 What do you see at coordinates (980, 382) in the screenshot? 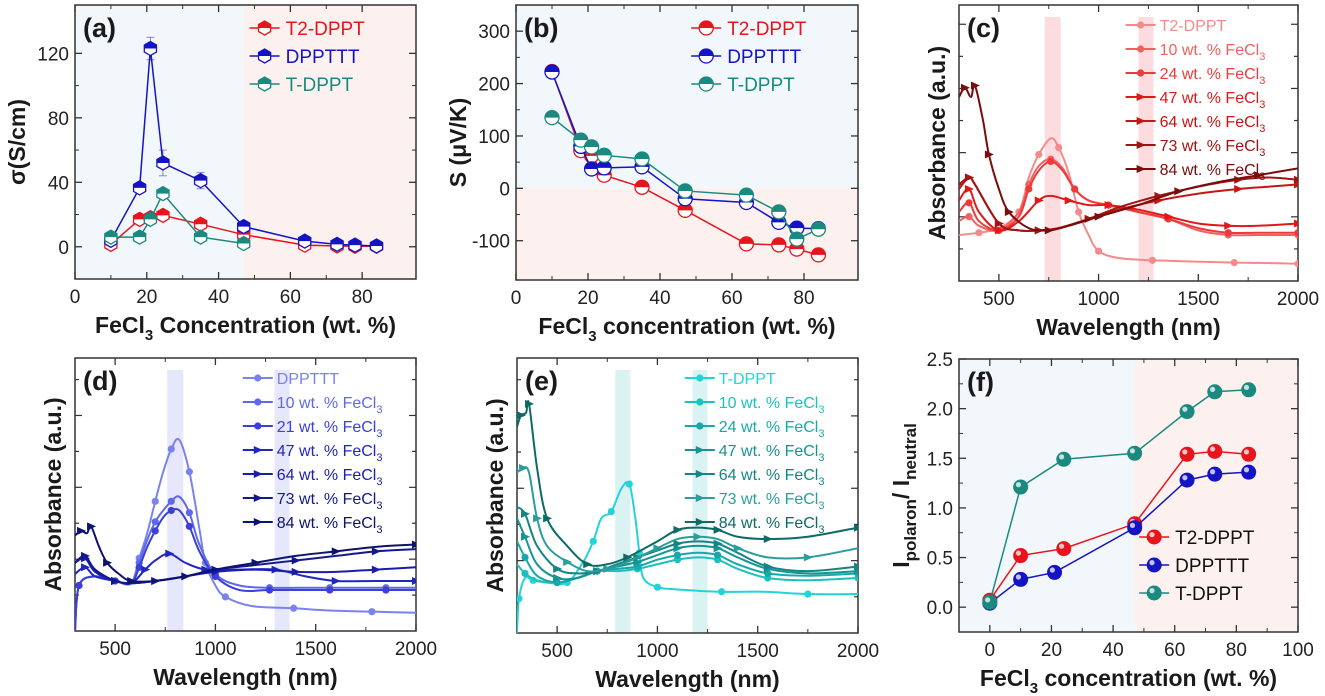
I see `panel-label: (f)` at bounding box center [980, 382].